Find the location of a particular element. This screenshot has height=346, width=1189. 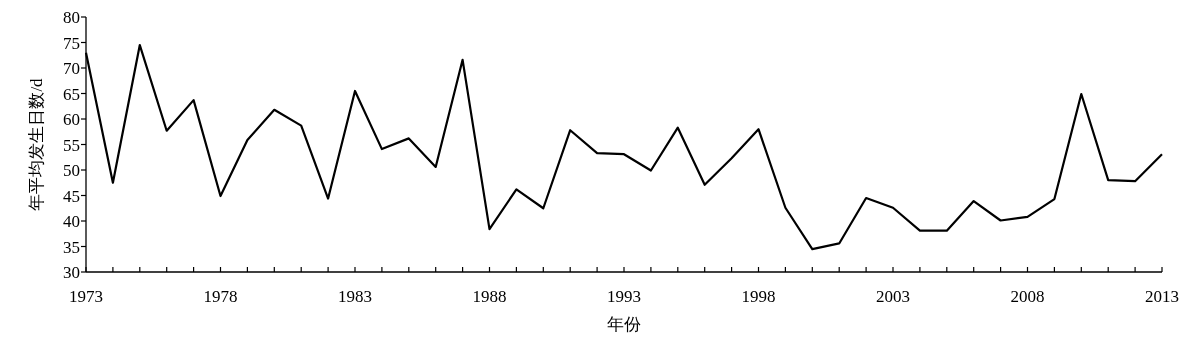

x-tick-label: 1998 is located at coordinates (758, 296).